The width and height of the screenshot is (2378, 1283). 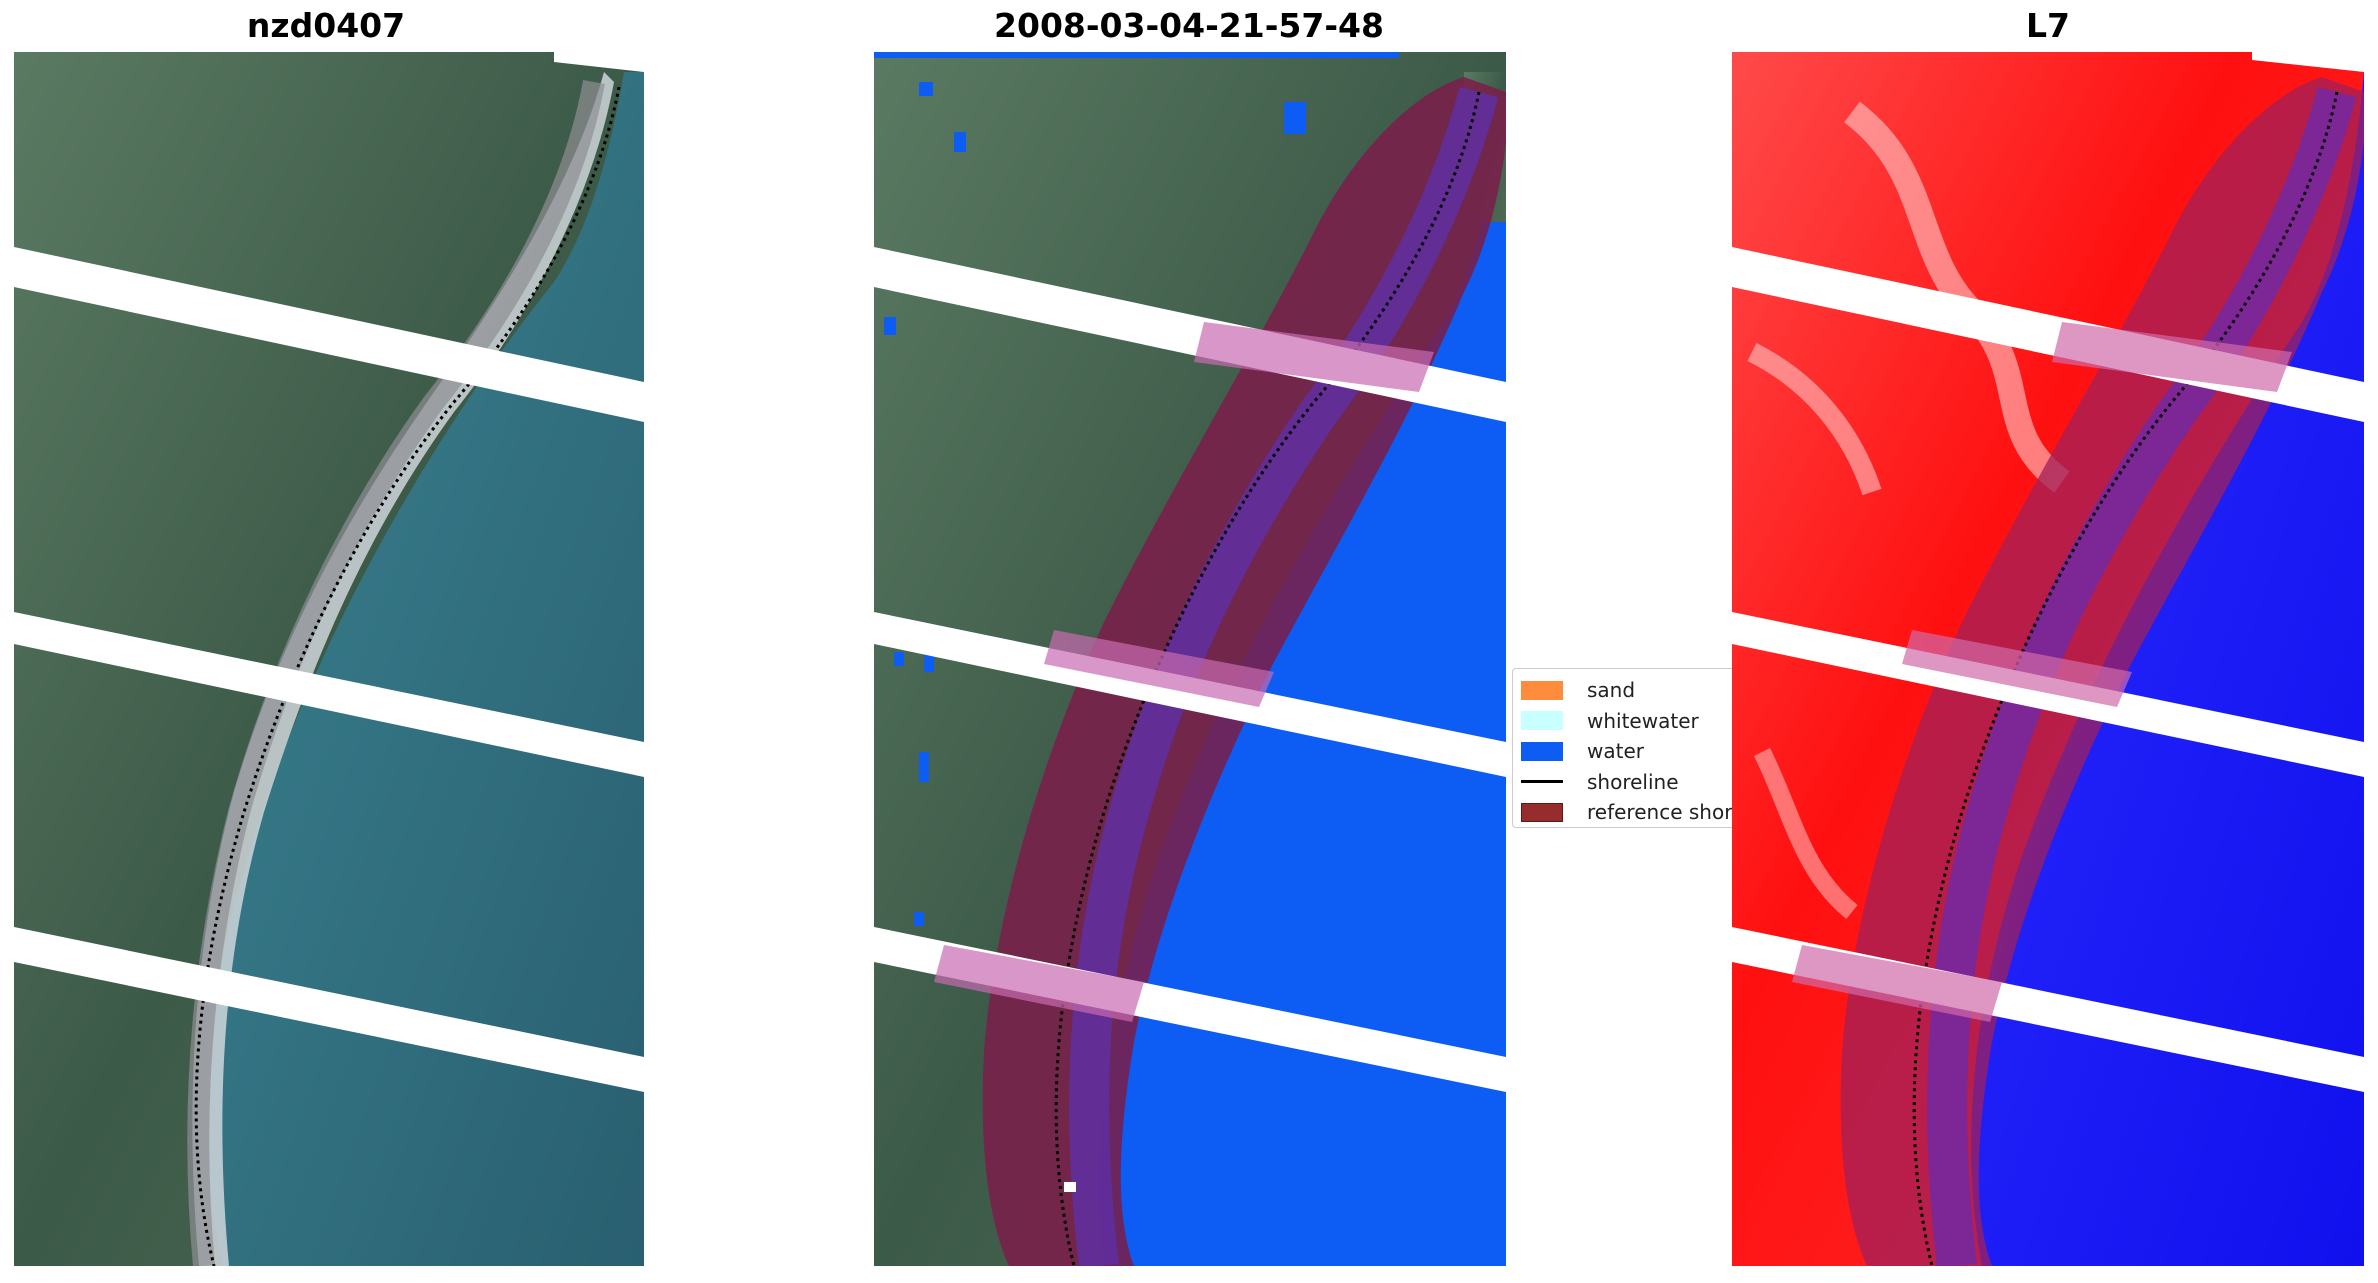 What do you see at coordinates (1542, 812) in the screenshot?
I see `reference-shoreline-swatch` at bounding box center [1542, 812].